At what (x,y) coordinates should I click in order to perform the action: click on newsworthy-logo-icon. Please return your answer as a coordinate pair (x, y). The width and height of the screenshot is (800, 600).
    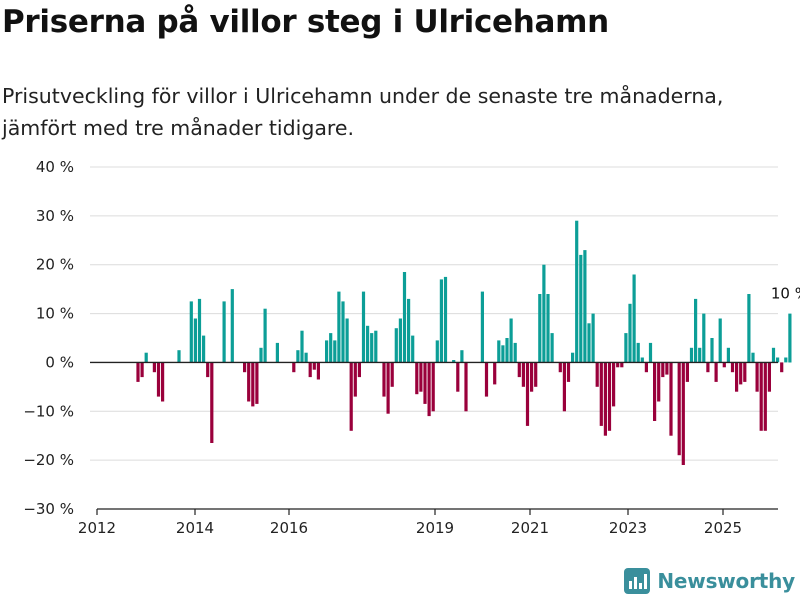
    Looking at the image, I should click on (637, 581).